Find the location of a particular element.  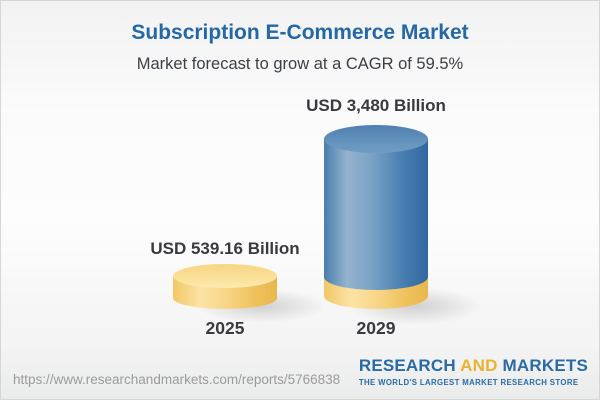

bar-2025-cylinder is located at coordinates (225, 286).